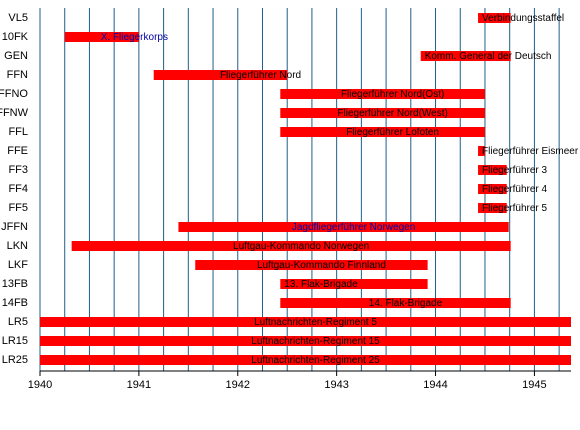  I want to click on x-ticks-group: 1940 1941 1942 1943 1944 1945, so click(287, 381).